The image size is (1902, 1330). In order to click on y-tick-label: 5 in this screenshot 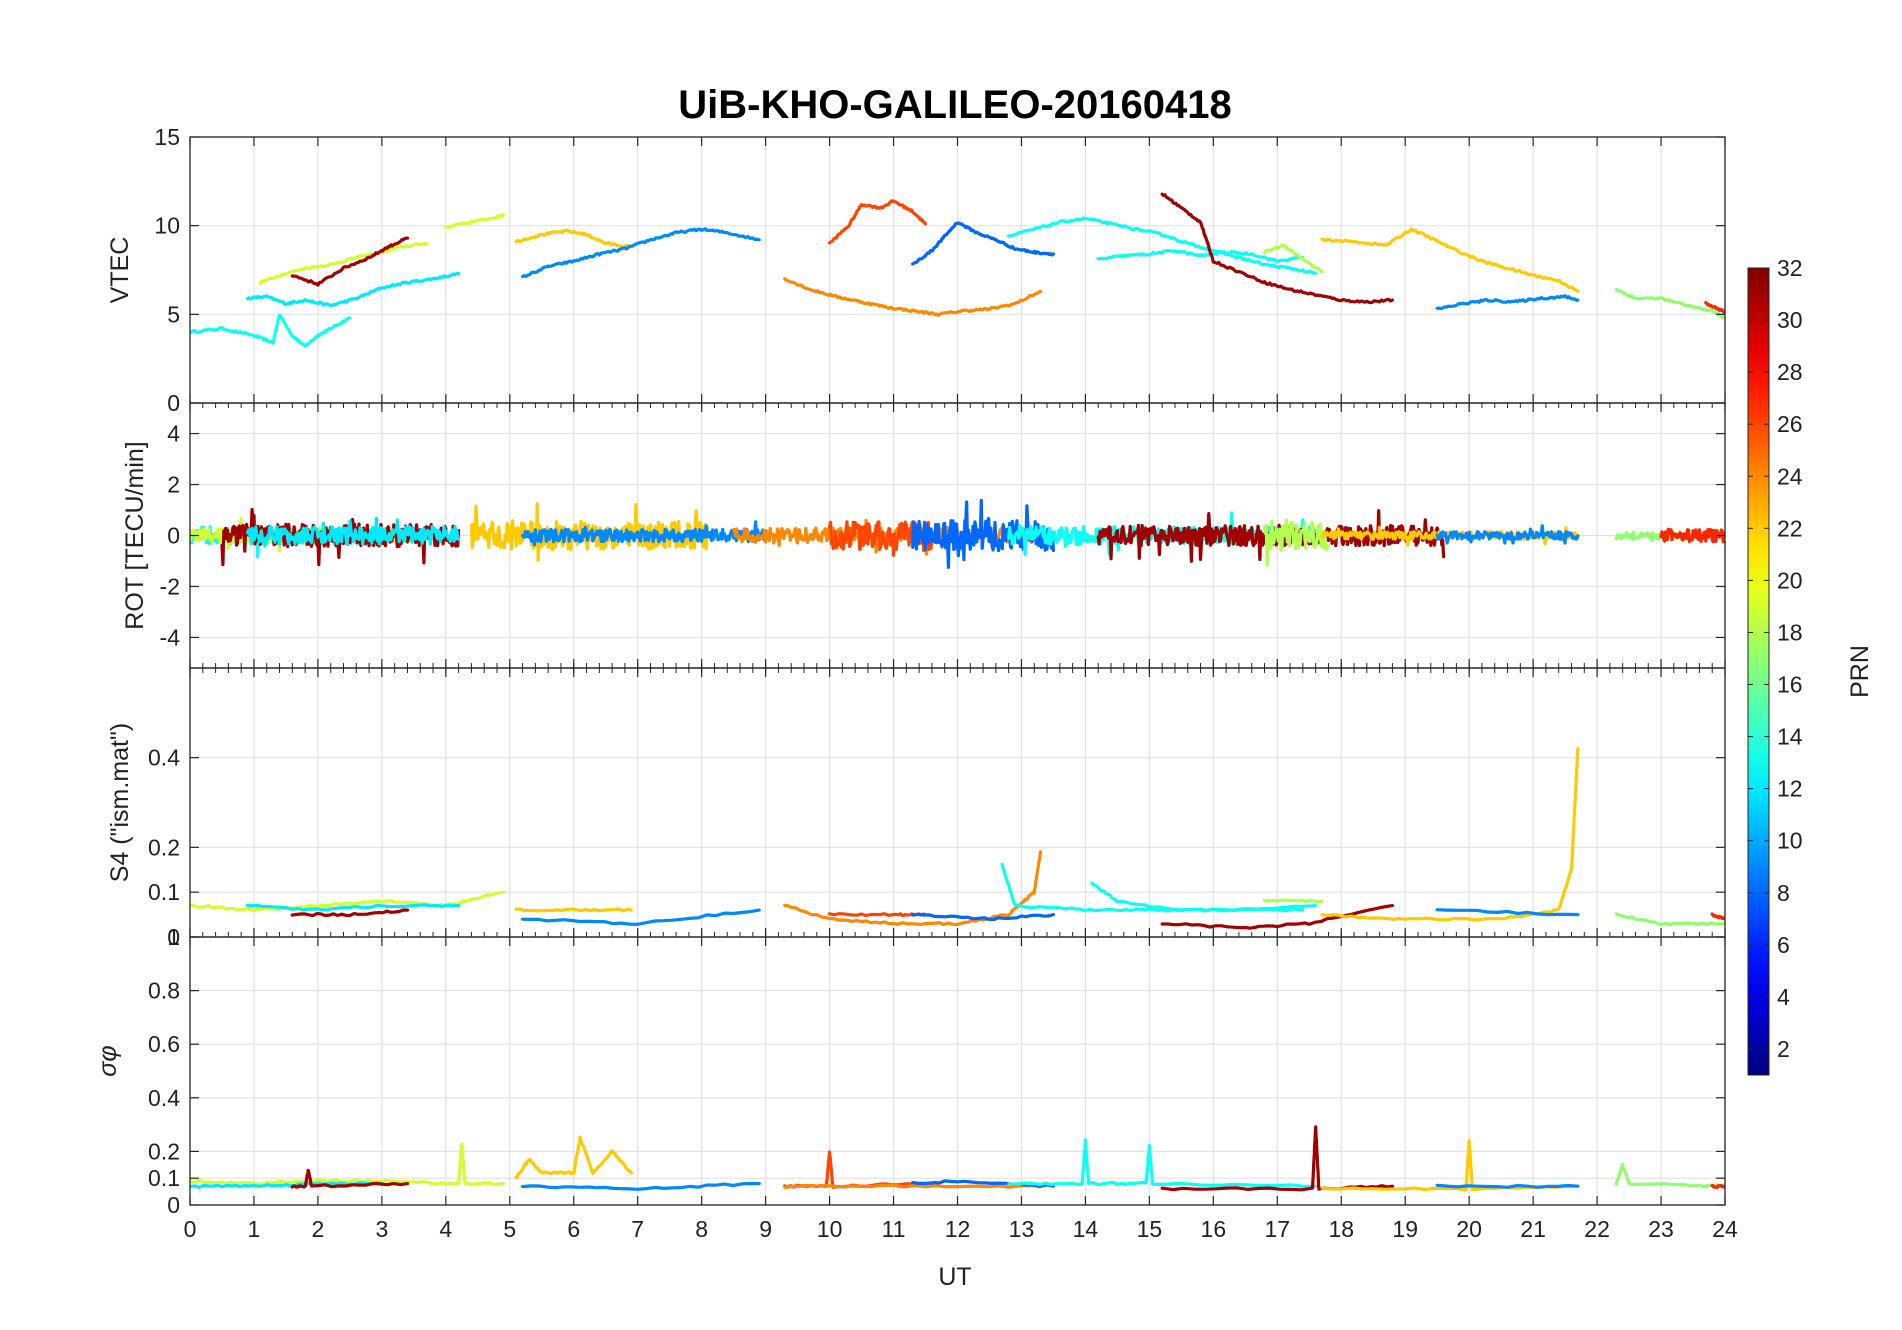, I will do `click(173, 314)`.